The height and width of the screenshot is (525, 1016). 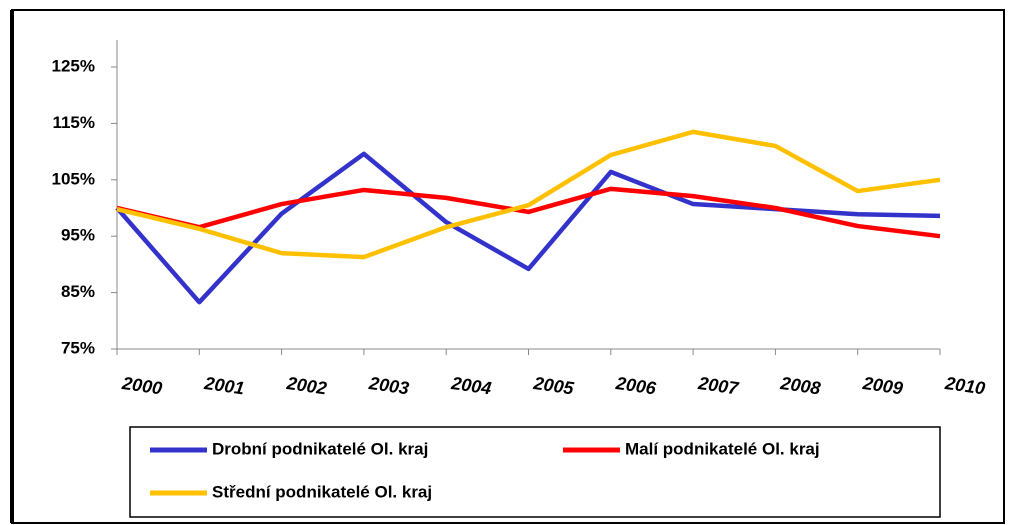 What do you see at coordinates (73, 122) in the screenshot?
I see `y-tick-label: 115%` at bounding box center [73, 122].